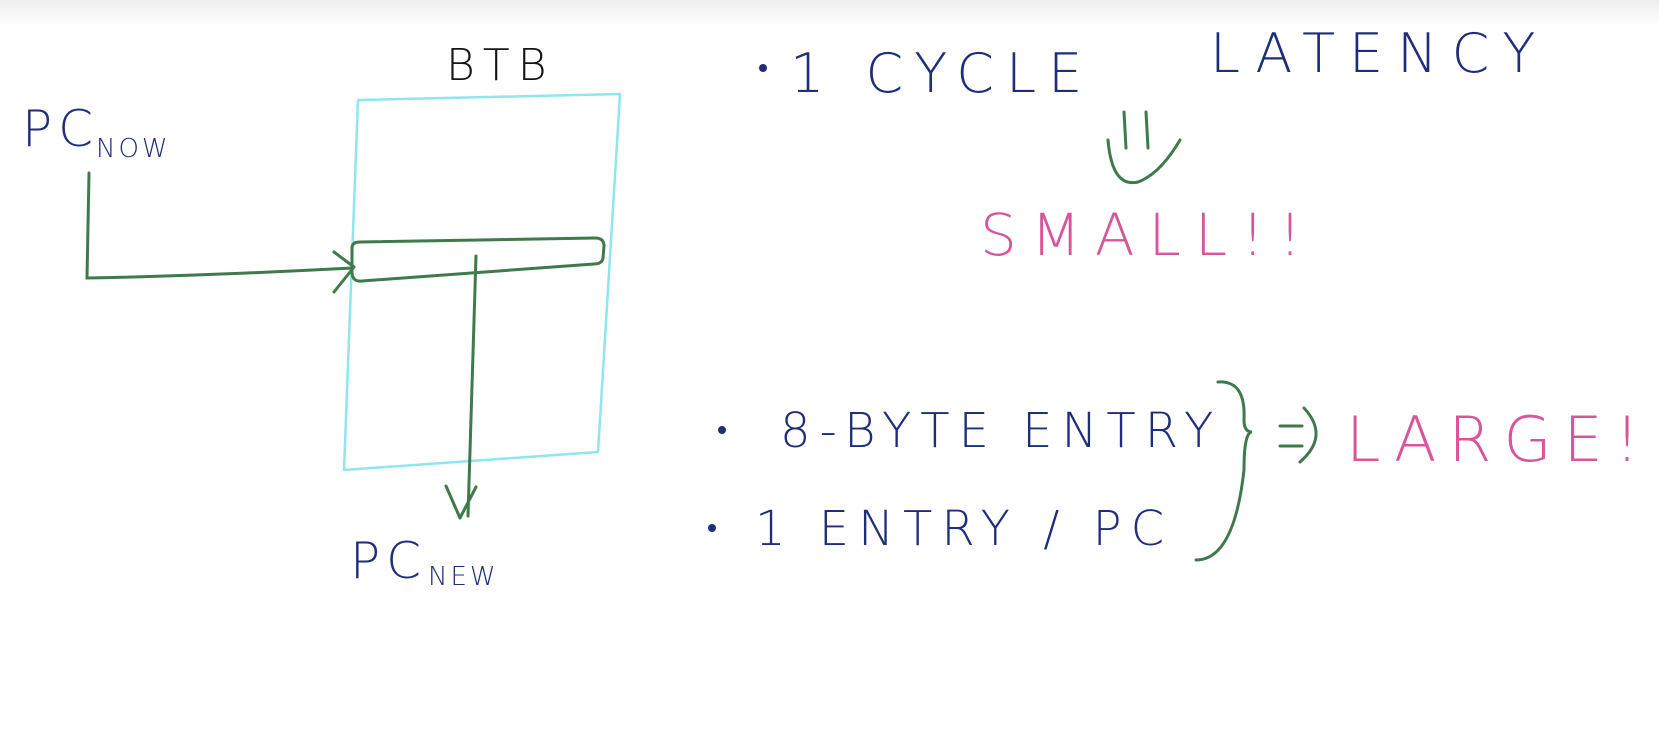  What do you see at coordinates (763, 68) in the screenshot?
I see `bullet-dot-latency` at bounding box center [763, 68].